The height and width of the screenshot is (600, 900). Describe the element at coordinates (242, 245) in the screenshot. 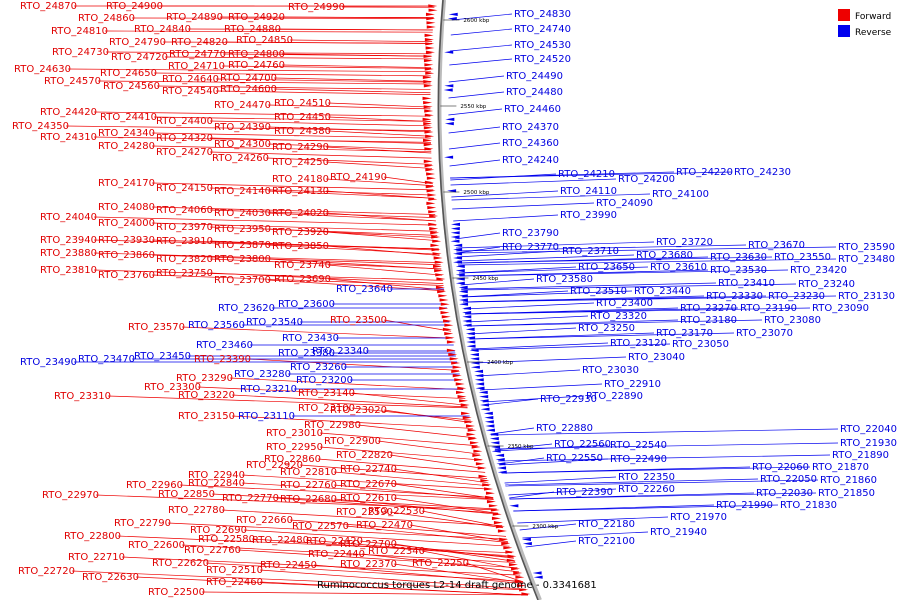

I see `forward-gene-label: RTO_23870` at that location.